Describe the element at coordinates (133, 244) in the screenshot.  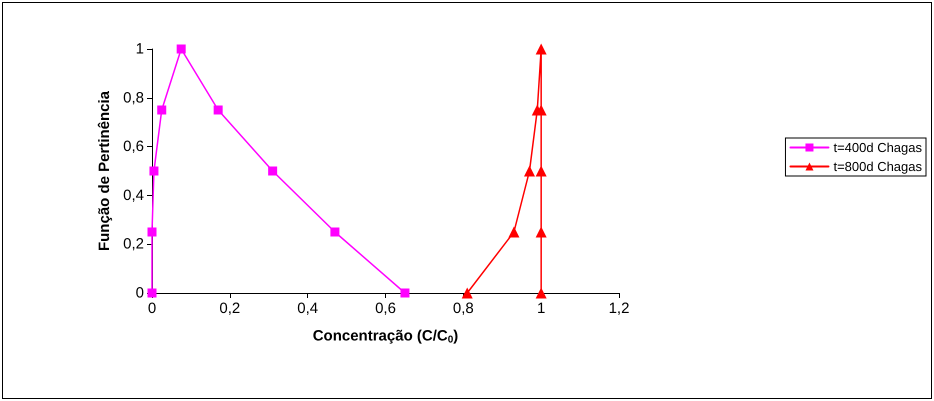
I see `y-tick-label: 0,2` at that location.